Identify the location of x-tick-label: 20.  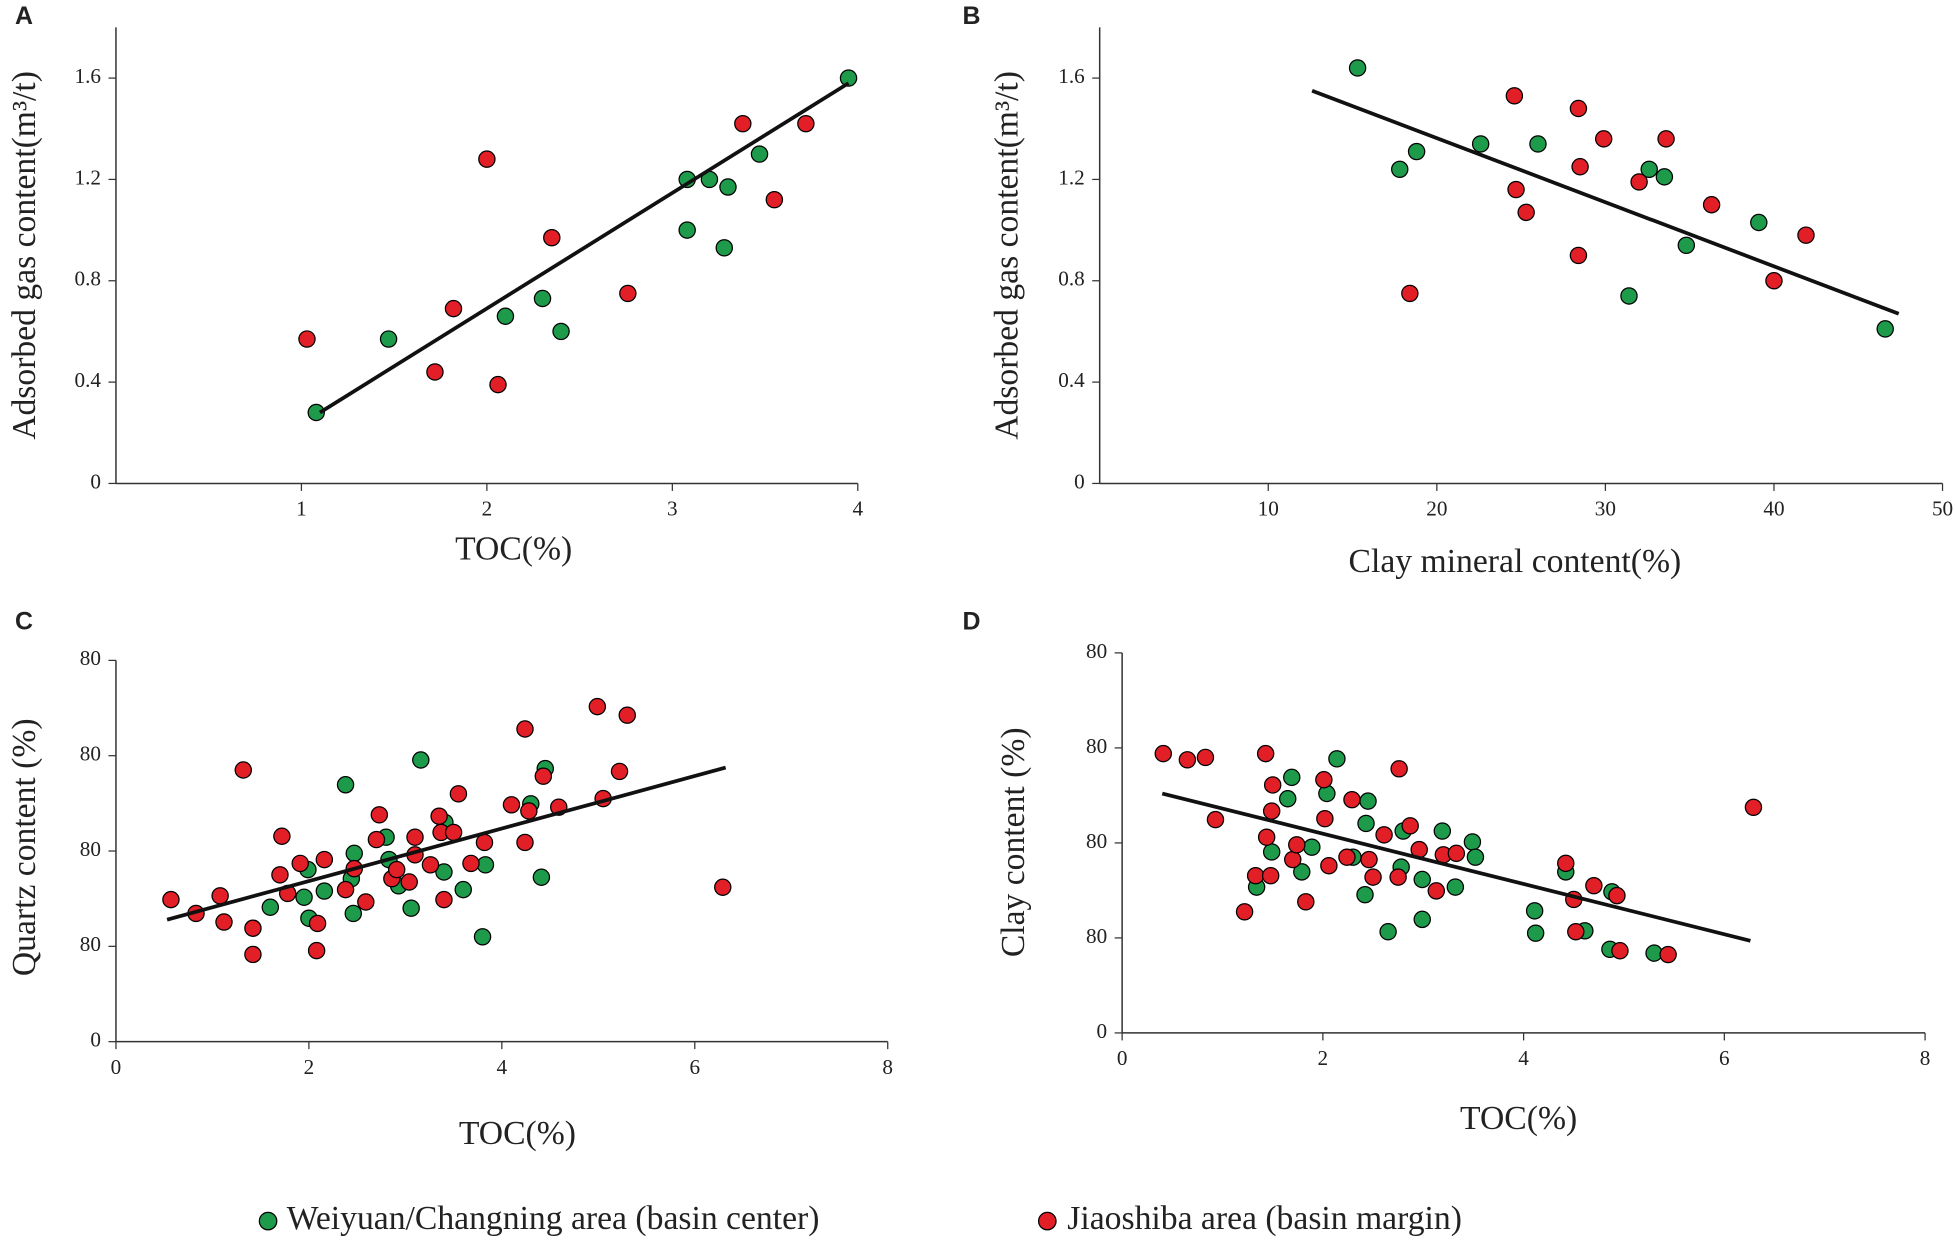
(1436, 509).